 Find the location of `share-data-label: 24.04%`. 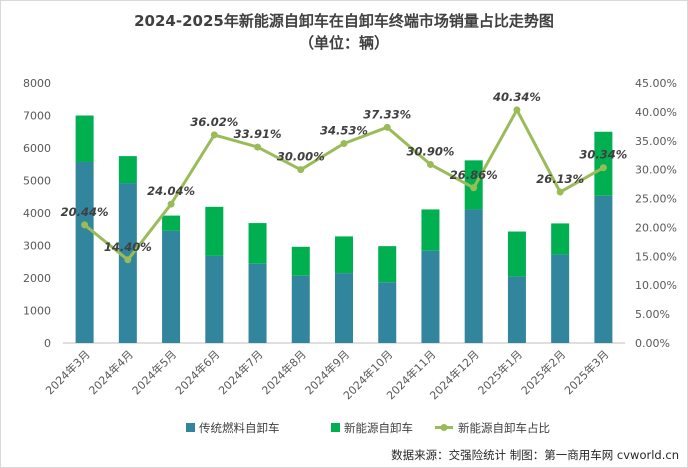

share-data-label: 24.04% is located at coordinates (171, 191).